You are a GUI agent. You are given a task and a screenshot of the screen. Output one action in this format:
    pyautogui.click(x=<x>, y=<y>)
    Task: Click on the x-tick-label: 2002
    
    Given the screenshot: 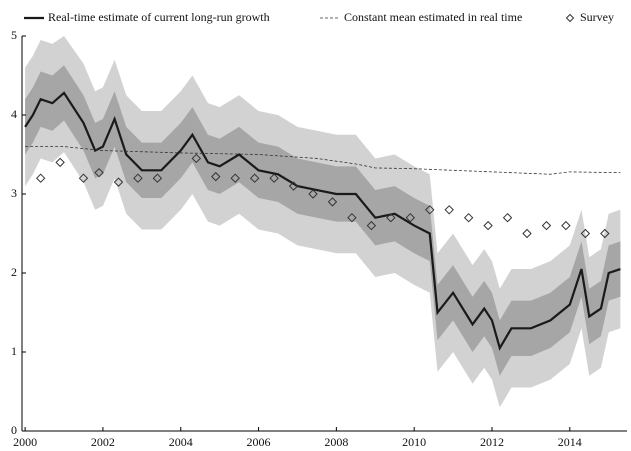 What is the action you would take?
    pyautogui.click(x=103, y=442)
    